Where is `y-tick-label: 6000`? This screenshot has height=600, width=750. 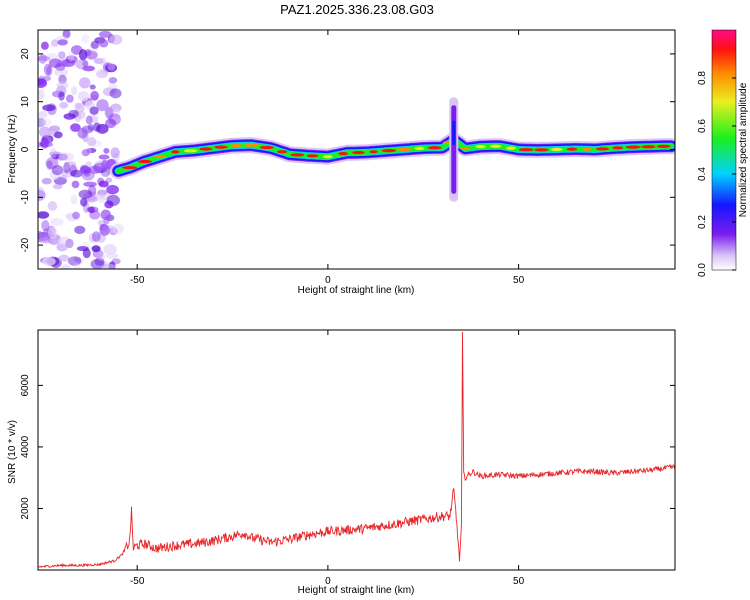 y-tick-label: 6000 is located at coordinates (25, 385).